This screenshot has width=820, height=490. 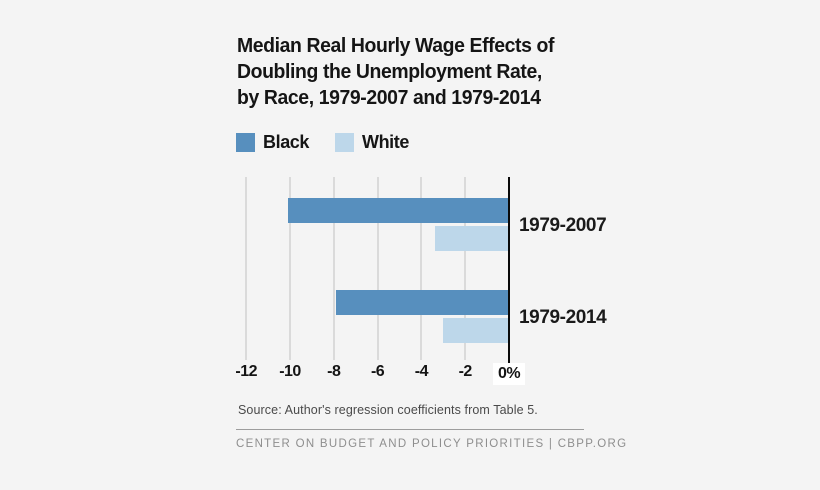 I want to click on x-tick-label: 0%, so click(x=509, y=374).